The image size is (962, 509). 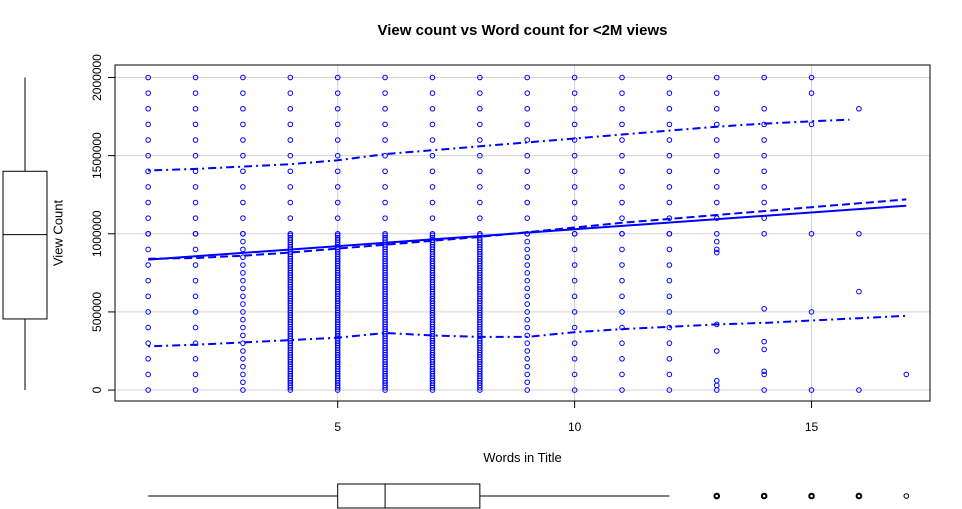 What do you see at coordinates (527, 229) in the screenshot?
I see `fit-line-dashed` at bounding box center [527, 229].